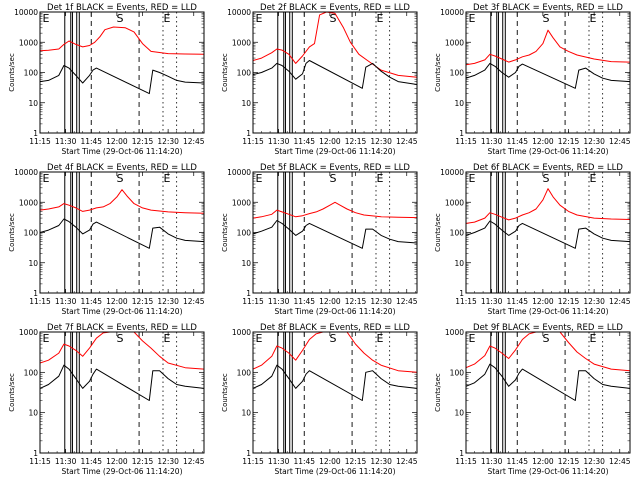  What do you see at coordinates (335, 8) in the screenshot?
I see `panel-title: Det 2f BLACK = Events, RED = LLD` at bounding box center [335, 8].